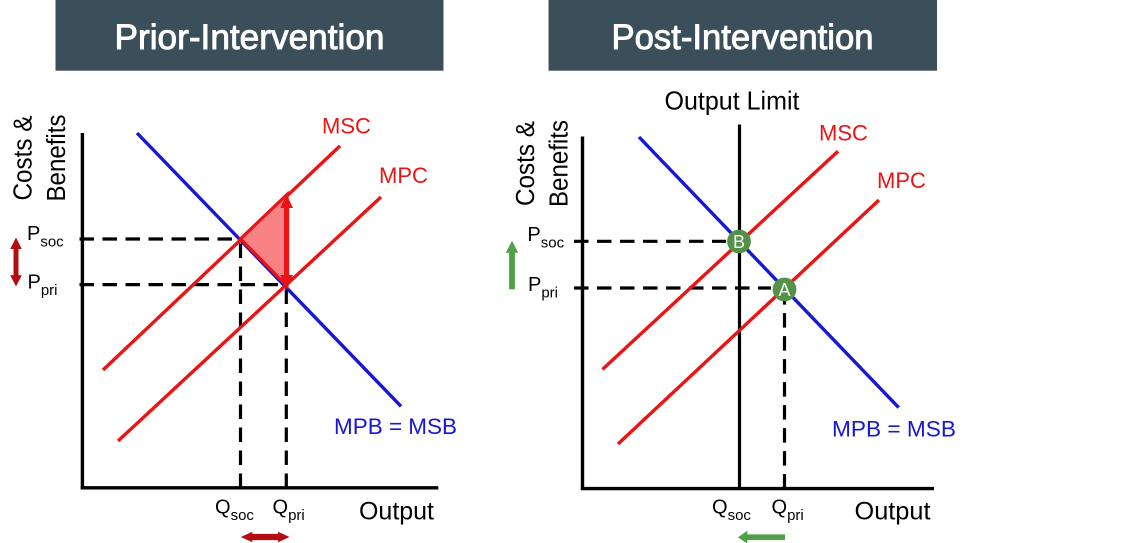  Describe the element at coordinates (289, 510) in the screenshot. I see `svg-text: Qpri` at that location.